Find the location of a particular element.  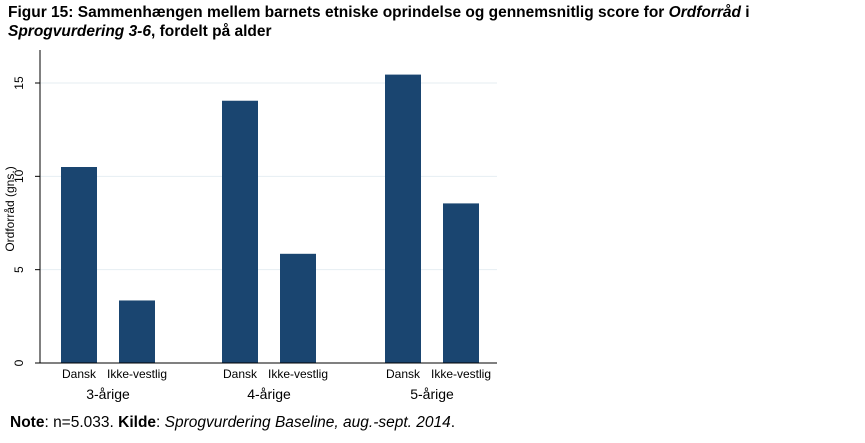

y-tick-label: 10 is located at coordinates (19, 176).